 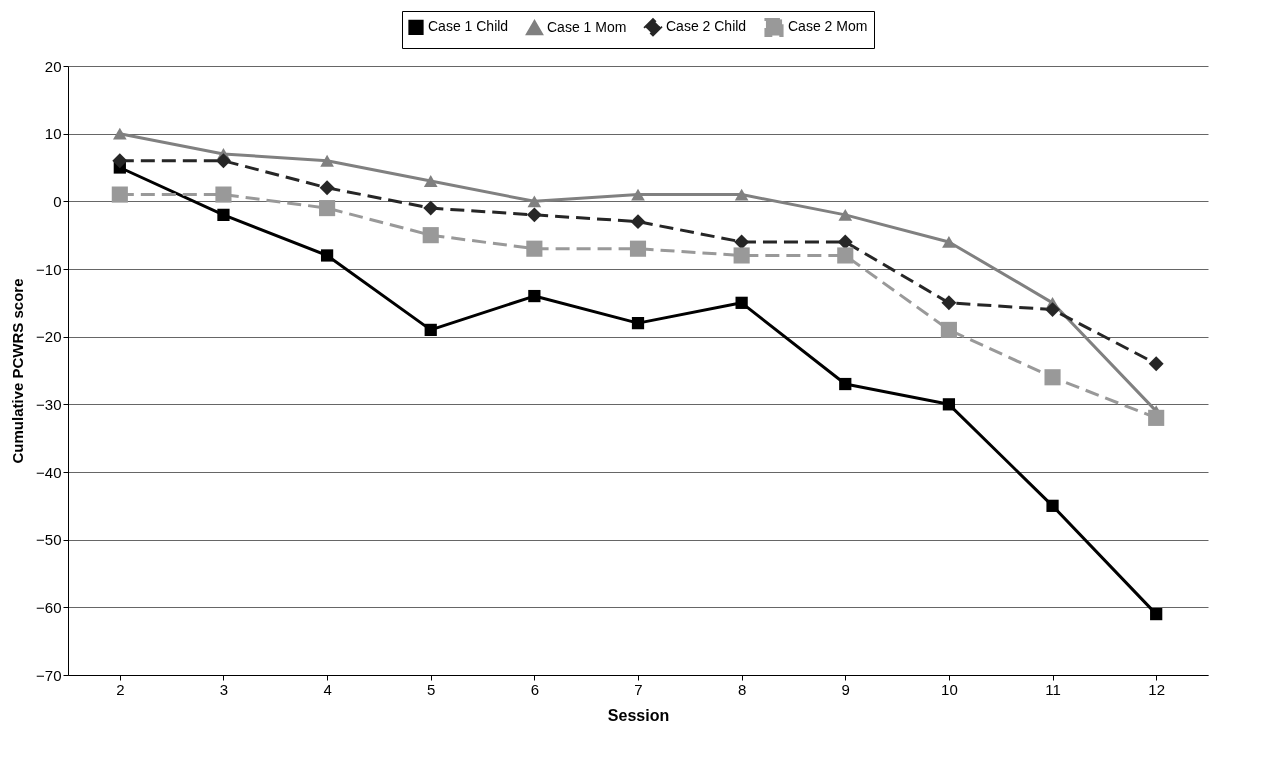 I want to click on legend-label: Case 1 Child, so click(x=468, y=26).